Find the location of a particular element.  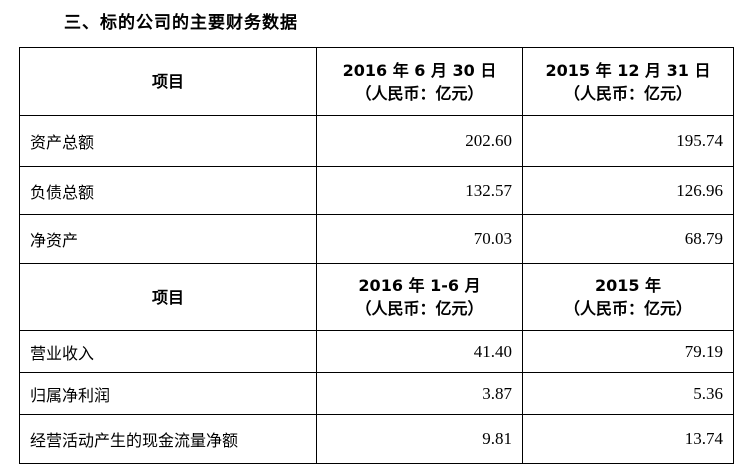

row-value: 79.19 is located at coordinates (628, 351).